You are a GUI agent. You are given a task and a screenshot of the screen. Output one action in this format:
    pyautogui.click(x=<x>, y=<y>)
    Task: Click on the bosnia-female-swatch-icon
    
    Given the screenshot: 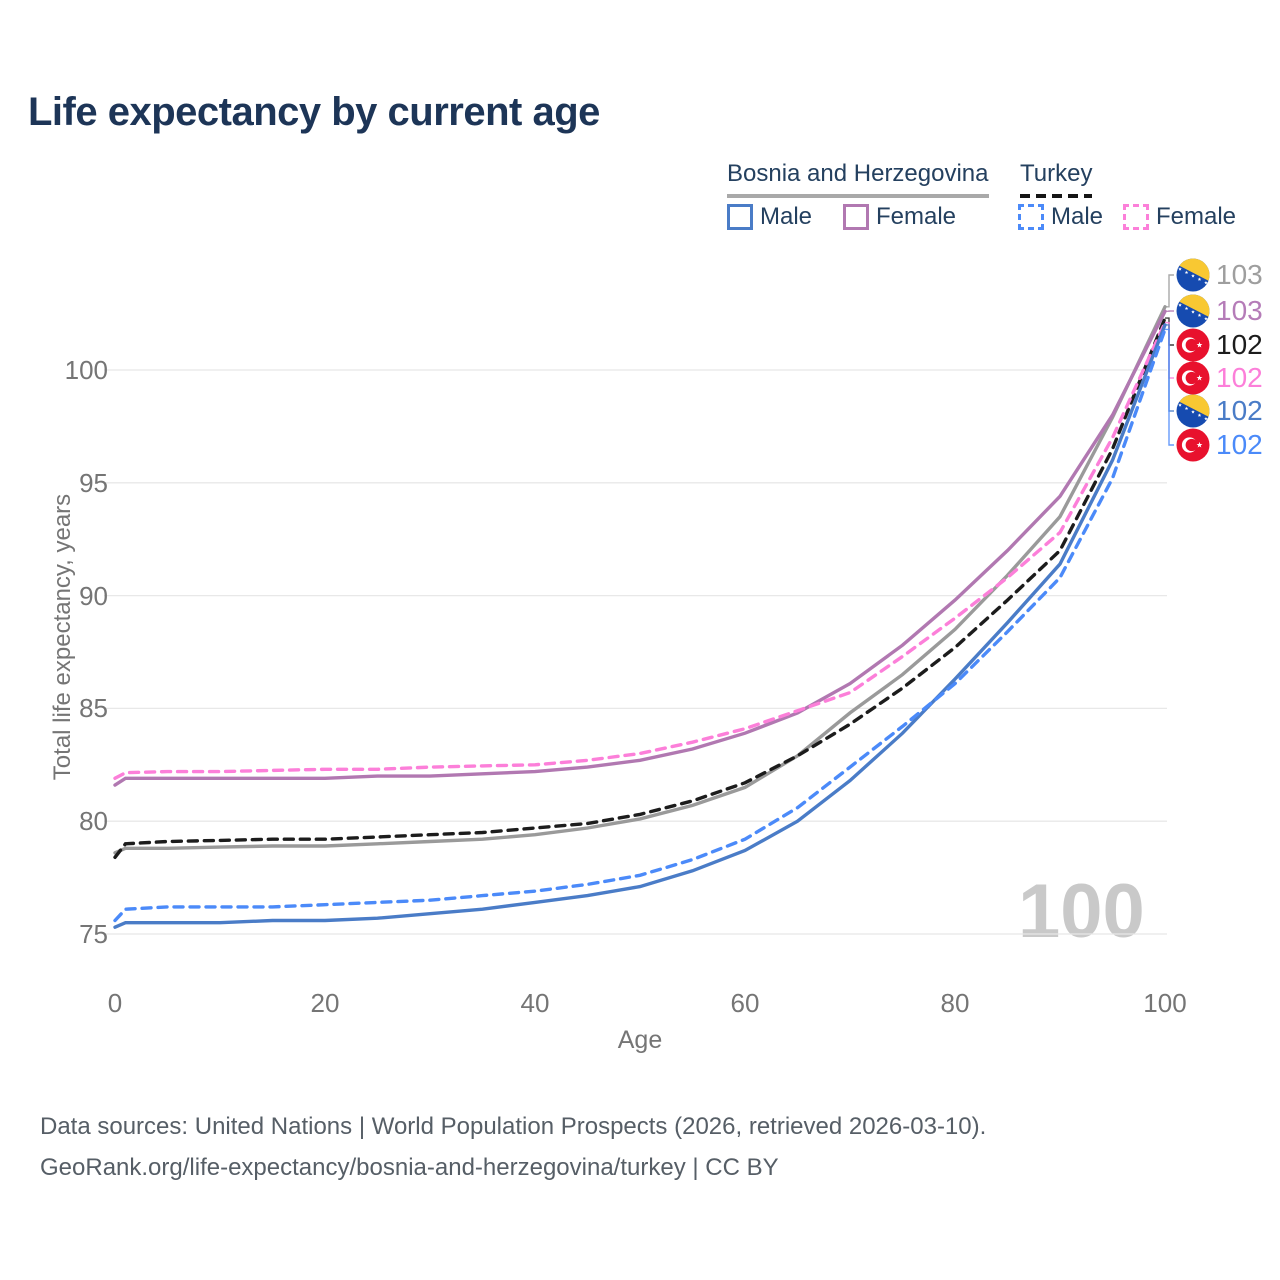 What is the action you would take?
    pyautogui.click(x=856, y=217)
    